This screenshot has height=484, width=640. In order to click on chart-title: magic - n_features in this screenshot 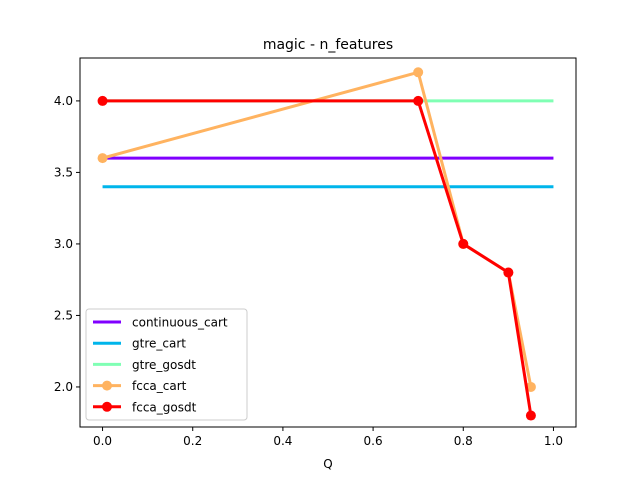, I will do `click(328, 45)`.